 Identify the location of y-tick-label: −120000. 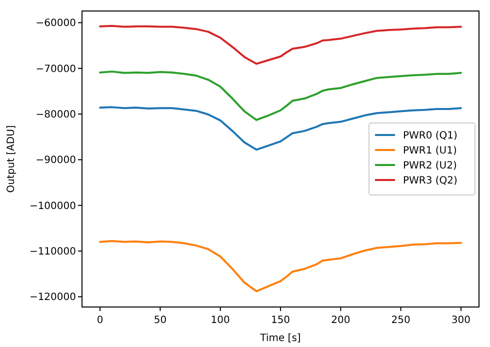
(52, 298).